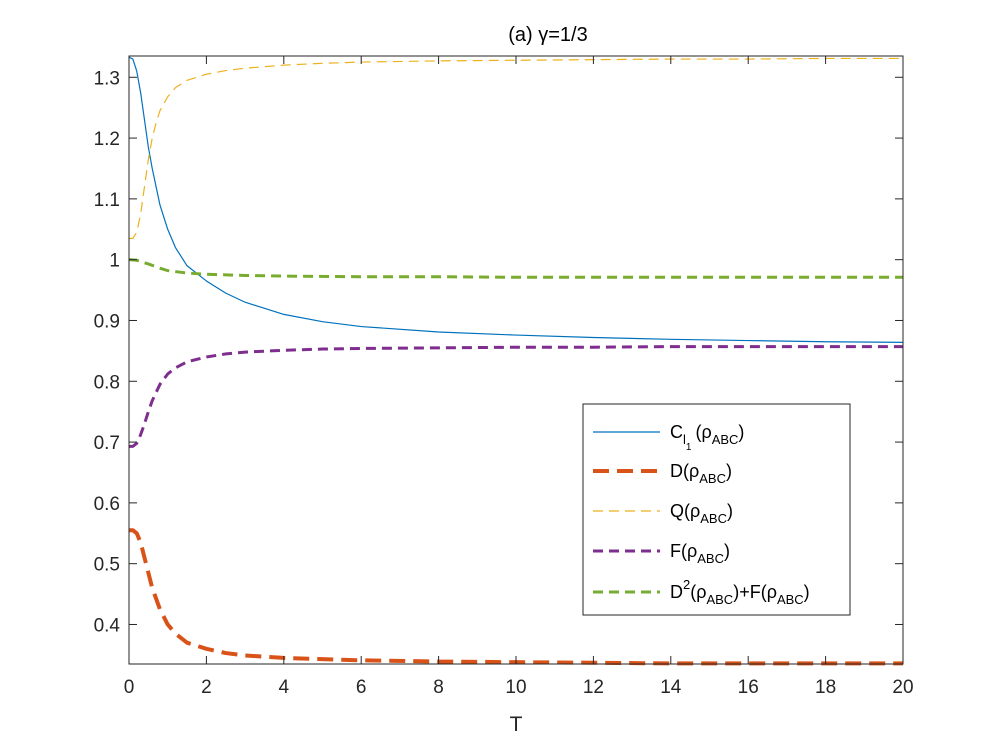 This screenshot has height=747, width=997. What do you see at coordinates (727, 551) in the screenshot?
I see `legend-f-close: )` at bounding box center [727, 551].